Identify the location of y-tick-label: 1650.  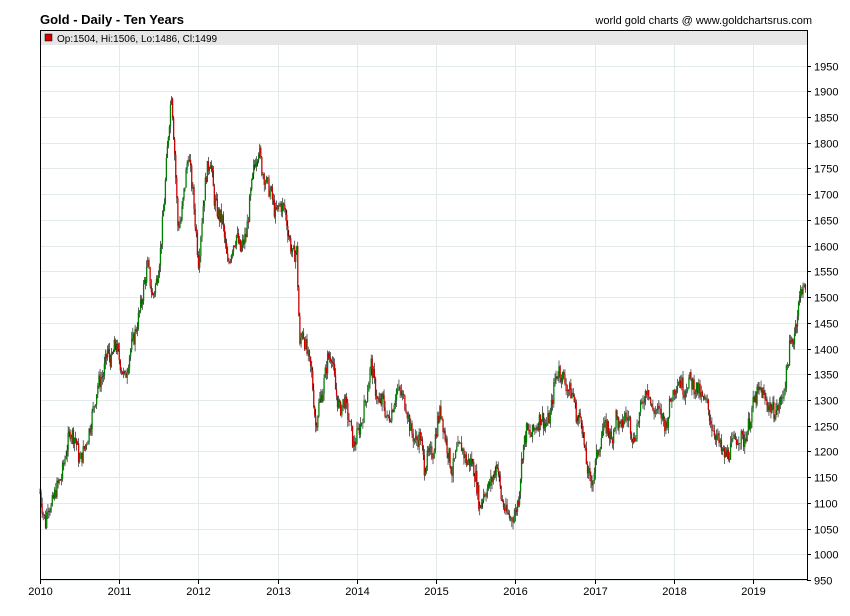
(826, 222).